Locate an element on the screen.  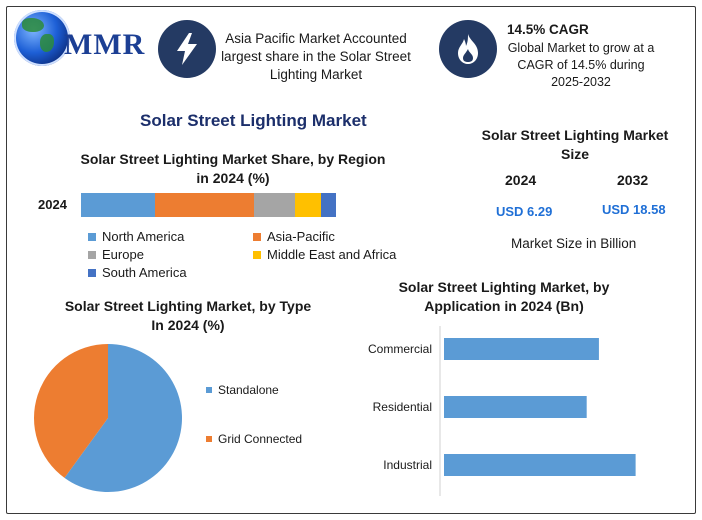
size-year-2024: 2024 is located at coordinates (521, 180).